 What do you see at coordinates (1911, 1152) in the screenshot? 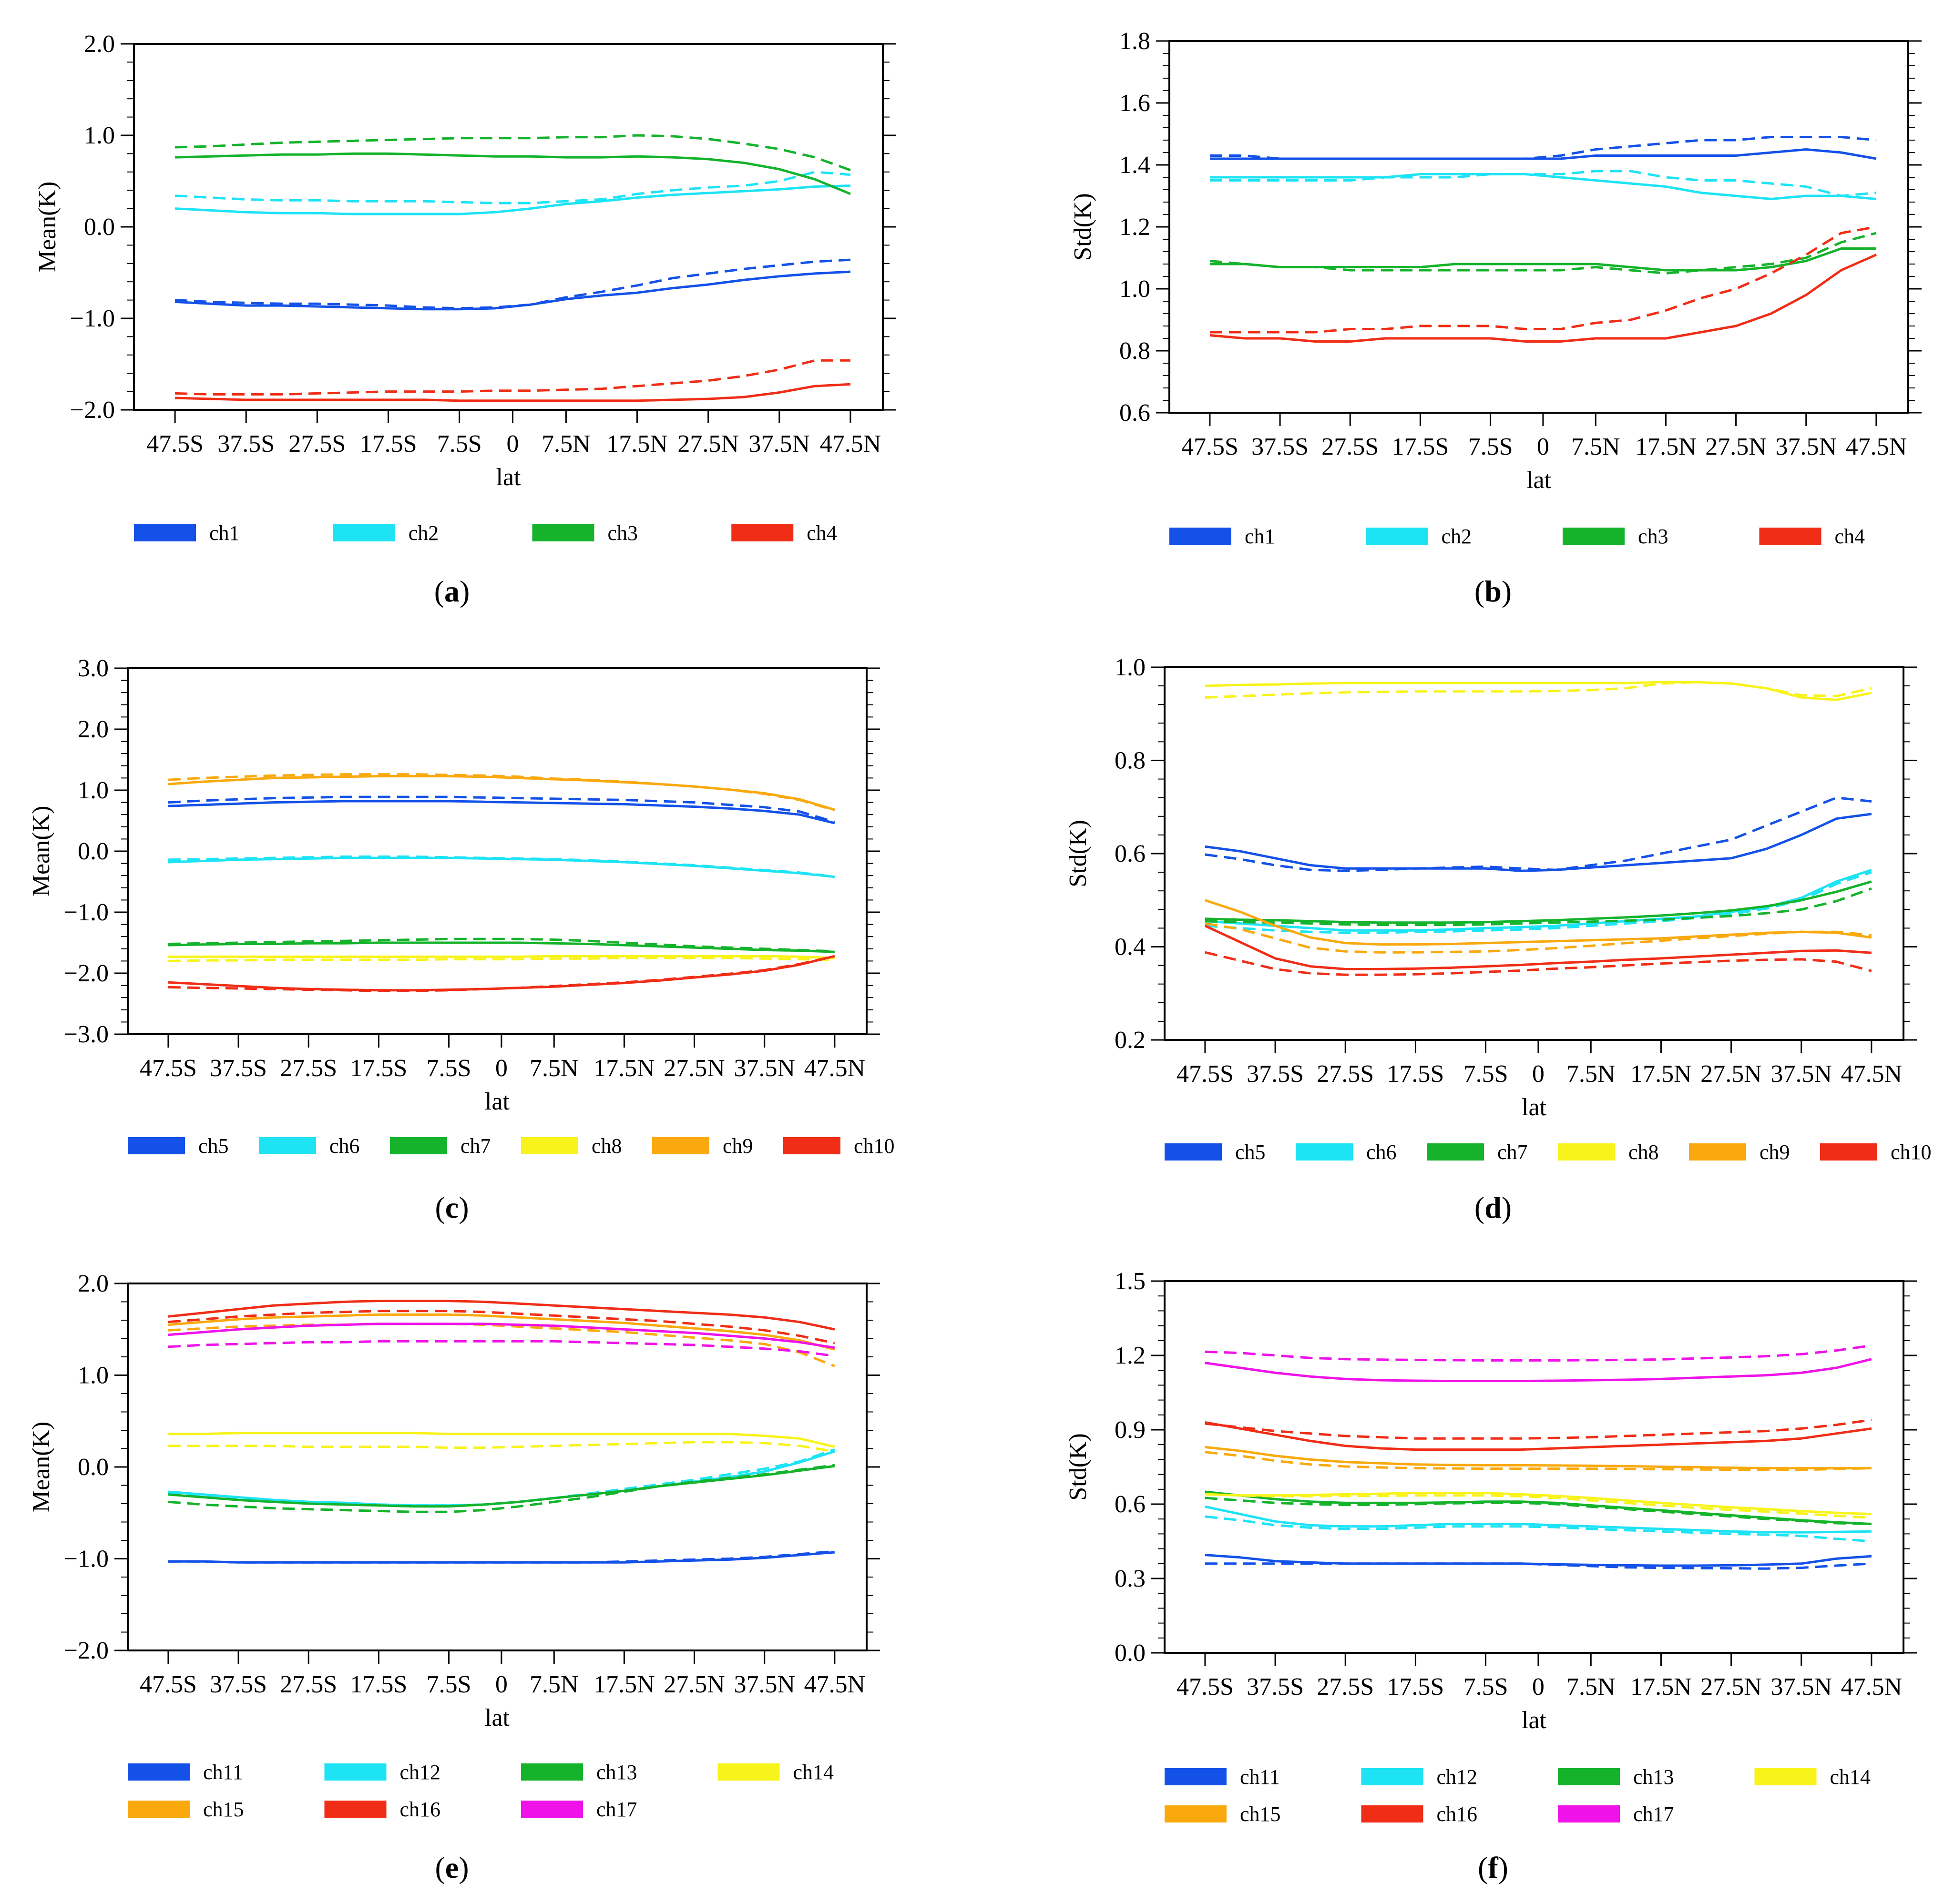
I see `legend-label-ch10: ch10` at bounding box center [1911, 1152].